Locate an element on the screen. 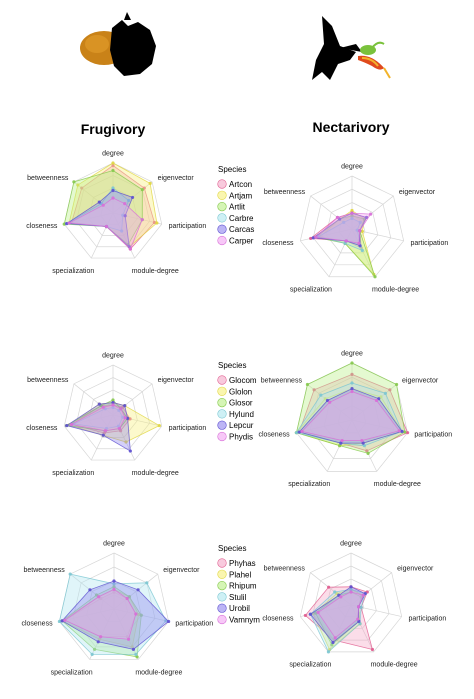 The image size is (474, 699). axis-label-closeness: closeness is located at coordinates (274, 435).